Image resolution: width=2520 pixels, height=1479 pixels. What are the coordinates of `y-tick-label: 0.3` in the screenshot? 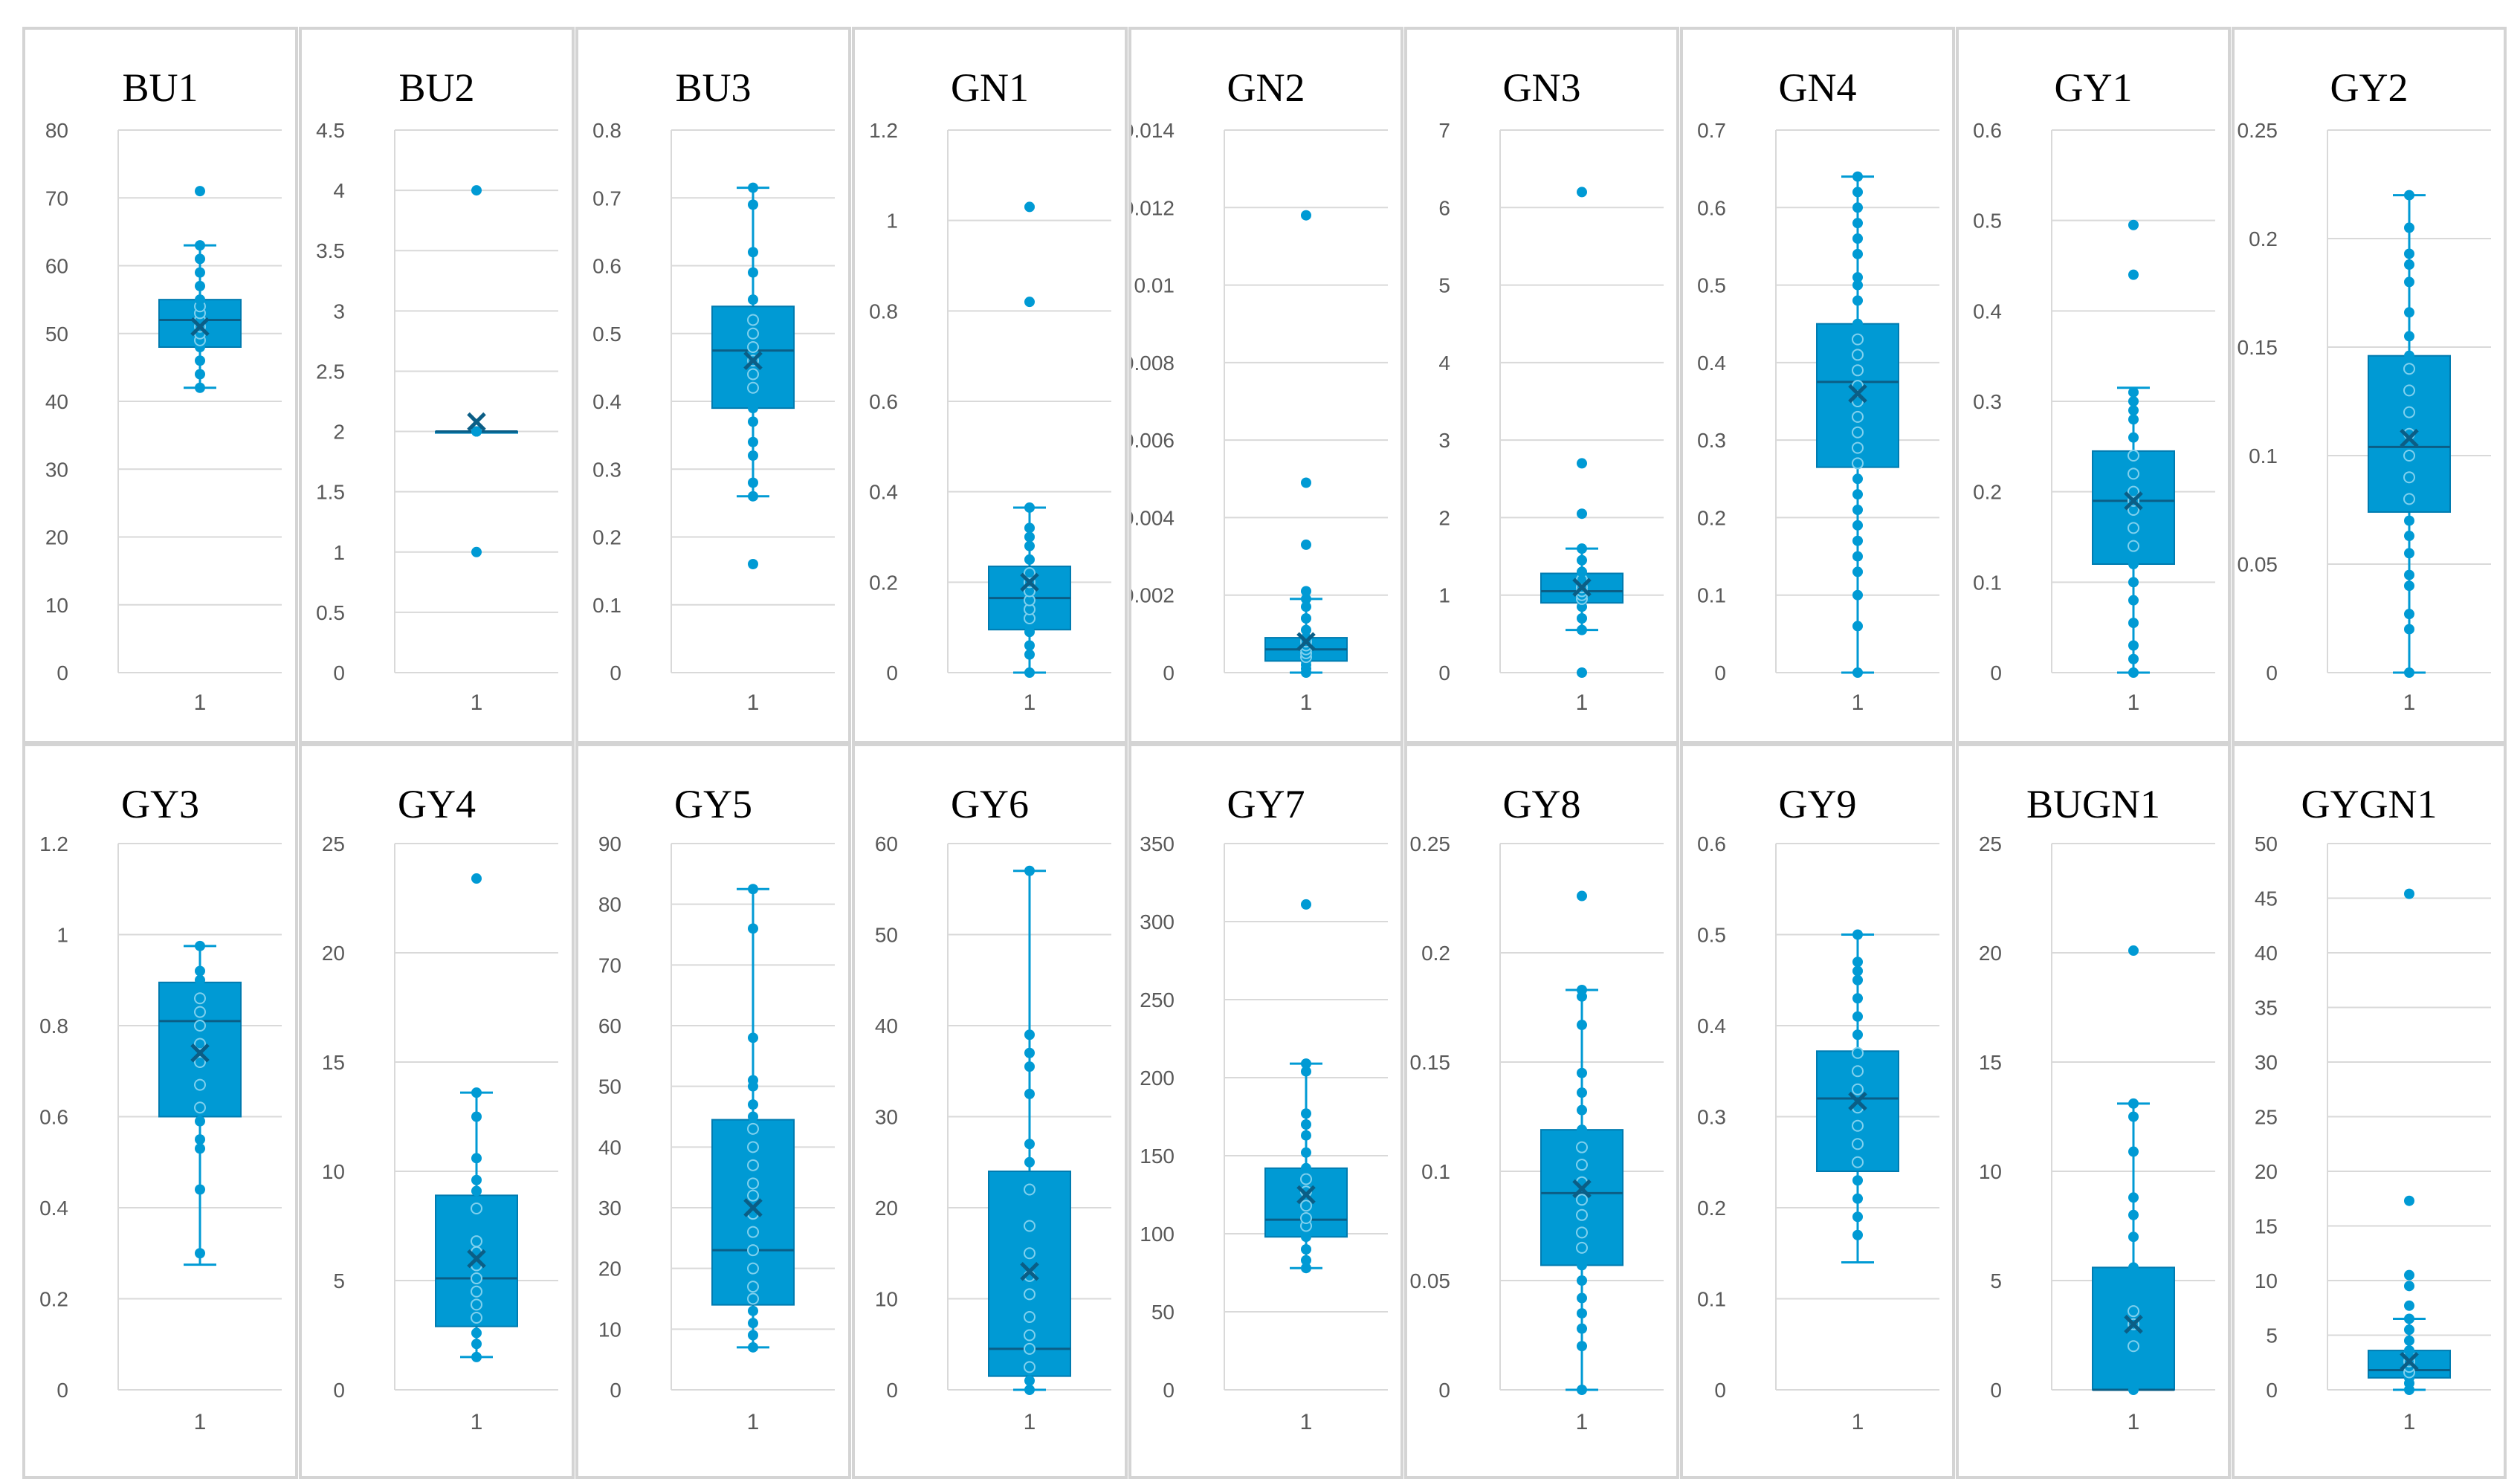 It's located at (1988, 401).